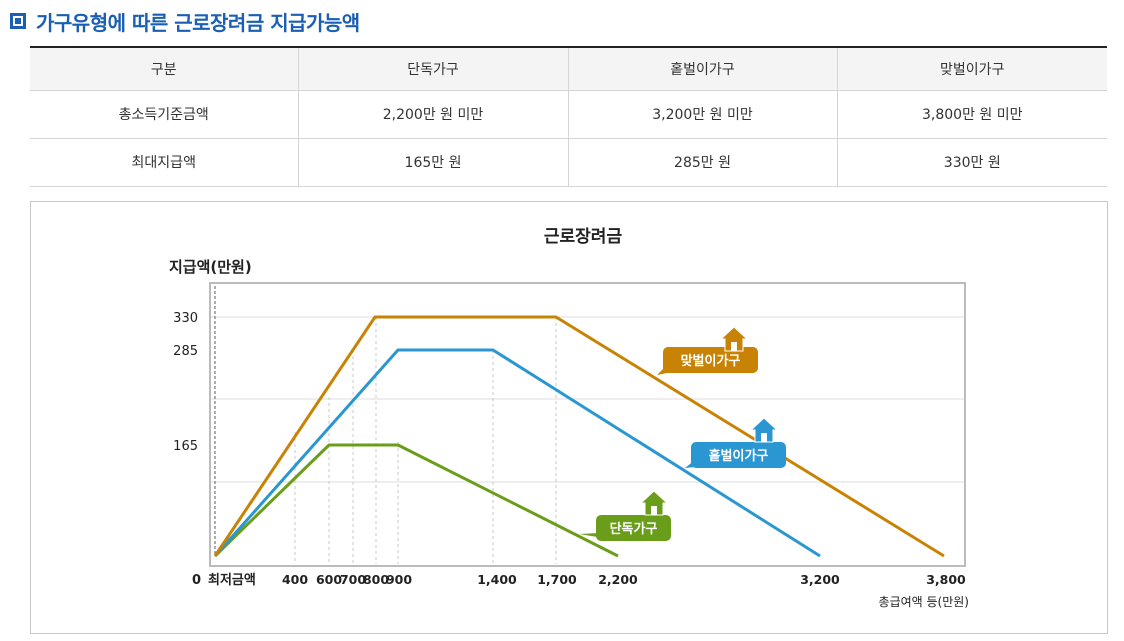 The height and width of the screenshot is (641, 1124). Describe the element at coordinates (971, 114) in the screenshot. I see `table-cell: 3,800만 원 미만` at that location.